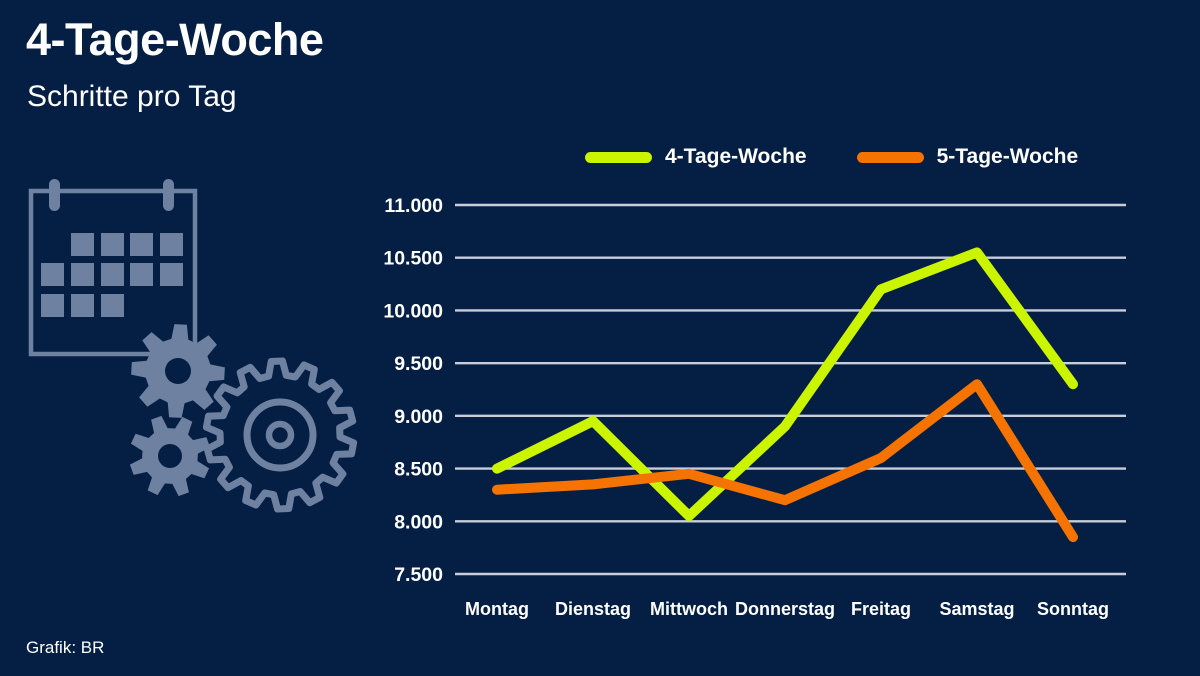 The width and height of the screenshot is (1200, 676). Describe the element at coordinates (418, 364) in the screenshot. I see `y-tick-label: 9.500` at that location.